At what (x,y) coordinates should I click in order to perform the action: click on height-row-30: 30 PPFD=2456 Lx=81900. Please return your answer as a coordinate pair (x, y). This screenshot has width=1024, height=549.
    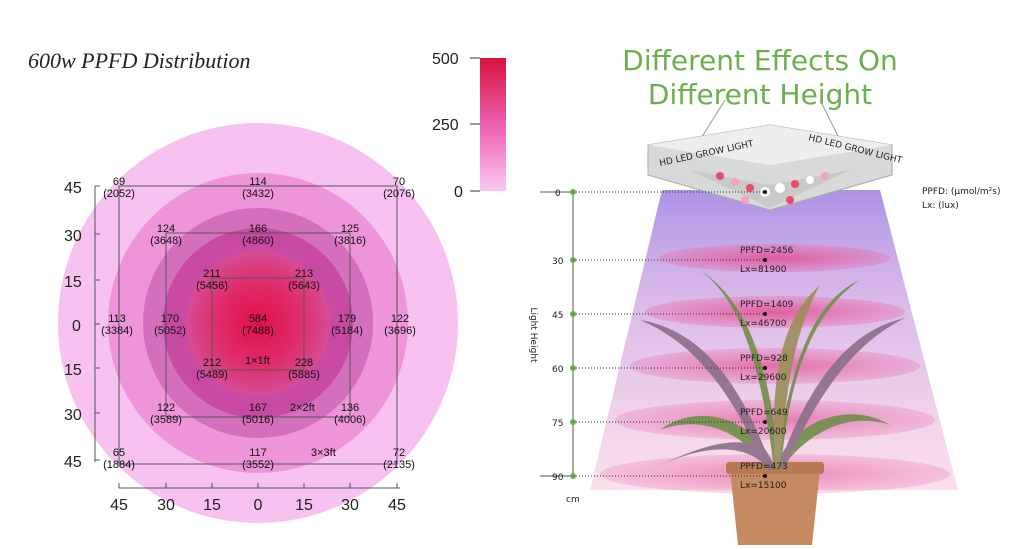
    Looking at the image, I should click on (673, 260).